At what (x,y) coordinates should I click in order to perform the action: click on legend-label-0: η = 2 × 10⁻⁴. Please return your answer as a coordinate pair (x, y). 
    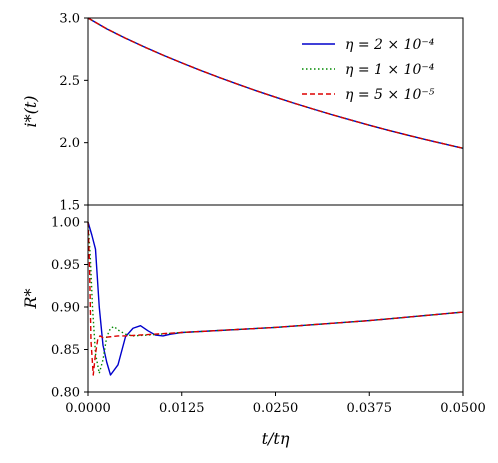
    Looking at the image, I should click on (390, 45).